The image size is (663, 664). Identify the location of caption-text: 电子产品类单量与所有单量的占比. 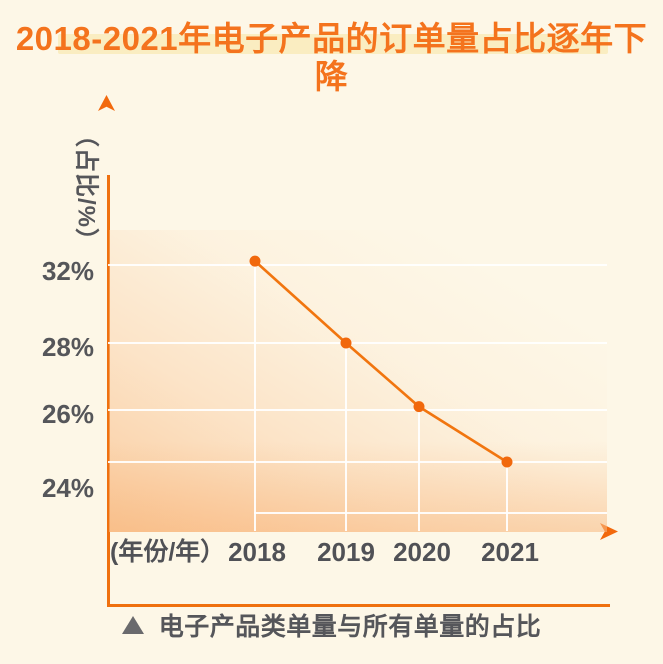
(350, 627).